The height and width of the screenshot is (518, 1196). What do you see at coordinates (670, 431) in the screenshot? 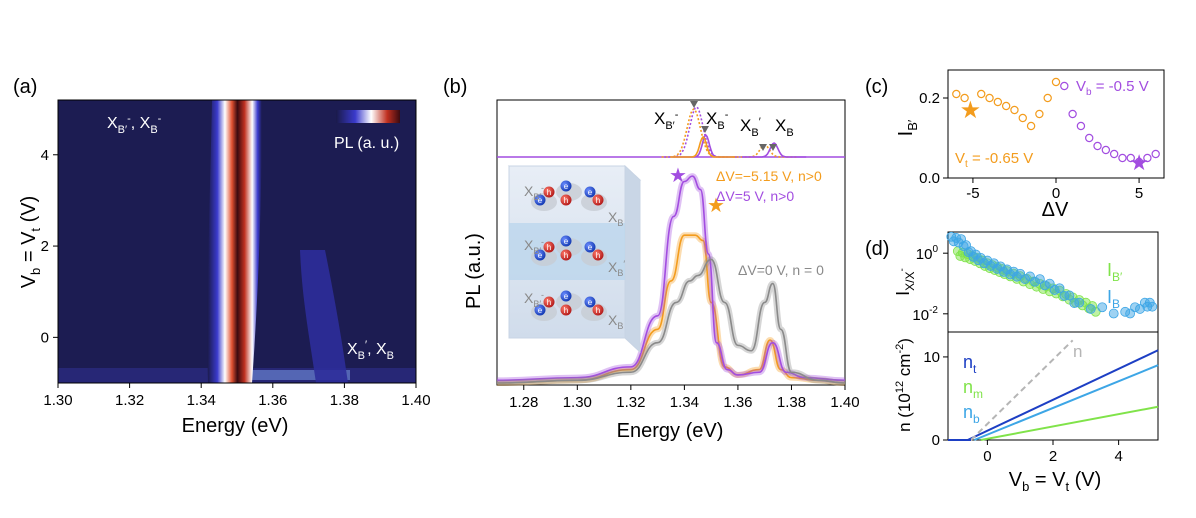
I see `panel-b-xlabel: Energy (eV)` at bounding box center [670, 431].